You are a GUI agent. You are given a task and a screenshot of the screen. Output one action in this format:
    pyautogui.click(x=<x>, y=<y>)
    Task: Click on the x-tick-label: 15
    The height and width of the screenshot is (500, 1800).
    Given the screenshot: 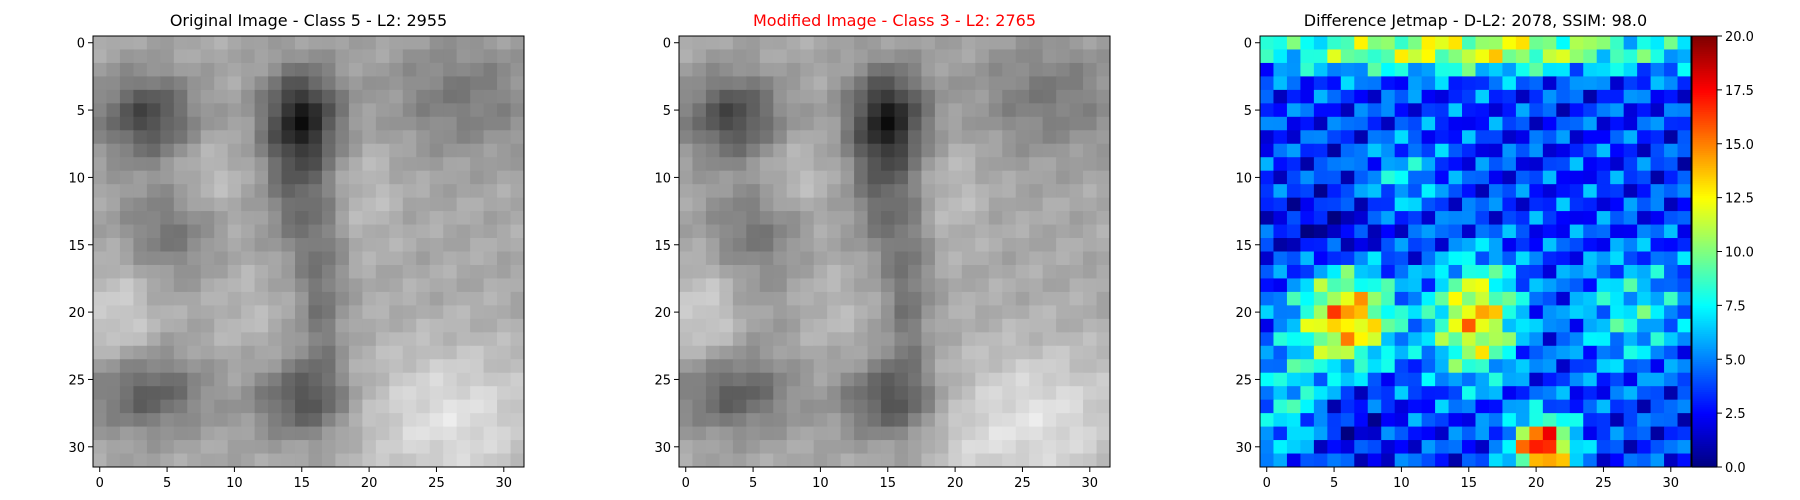 What is the action you would take?
    pyautogui.click(x=301, y=483)
    